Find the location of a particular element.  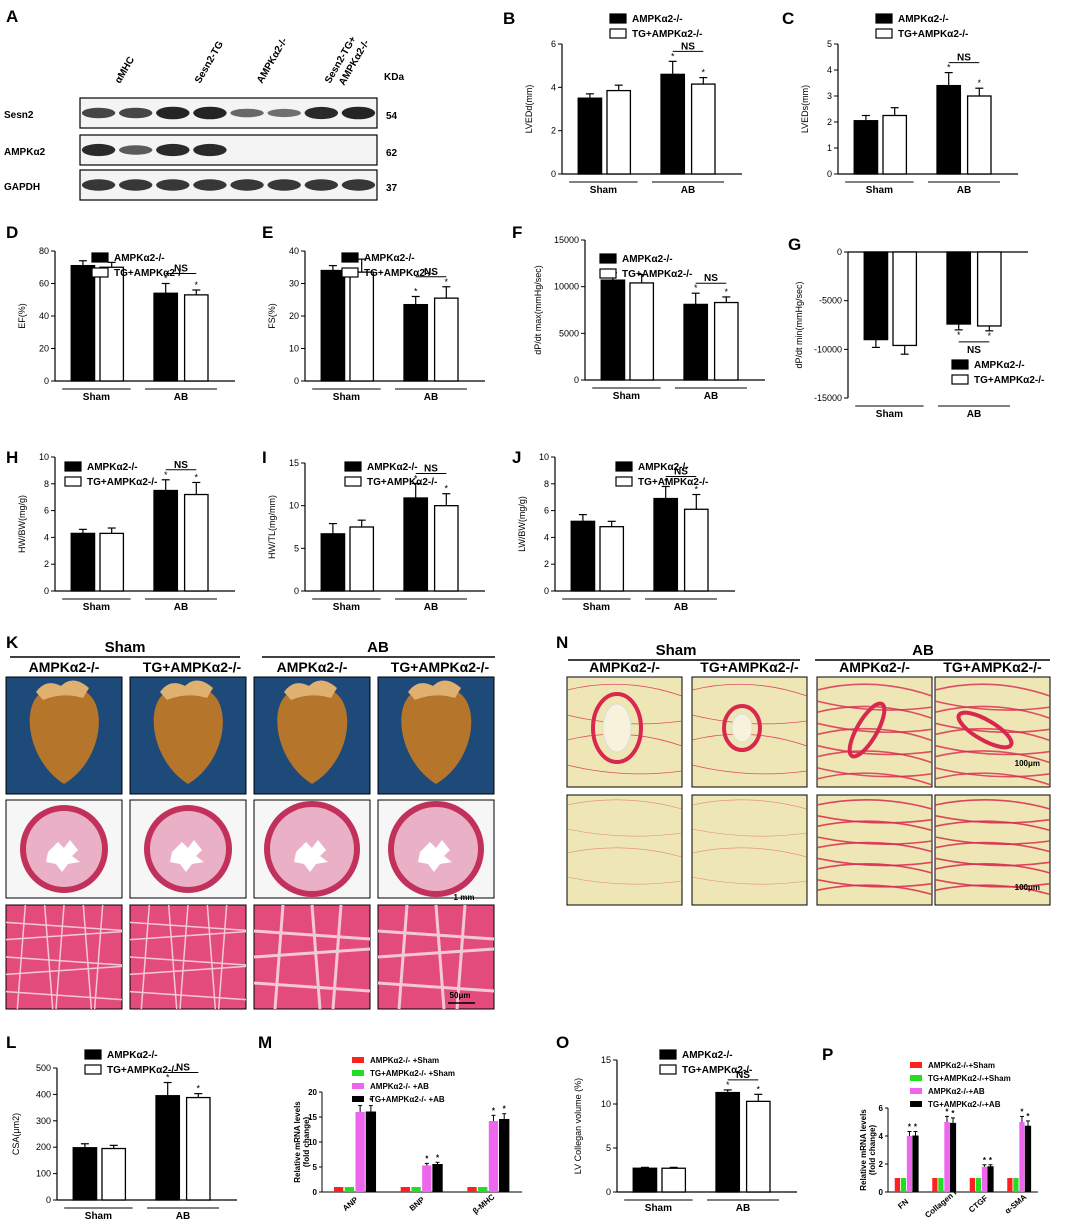

y-tick-label: -5000 is located at coordinates (830, 301).